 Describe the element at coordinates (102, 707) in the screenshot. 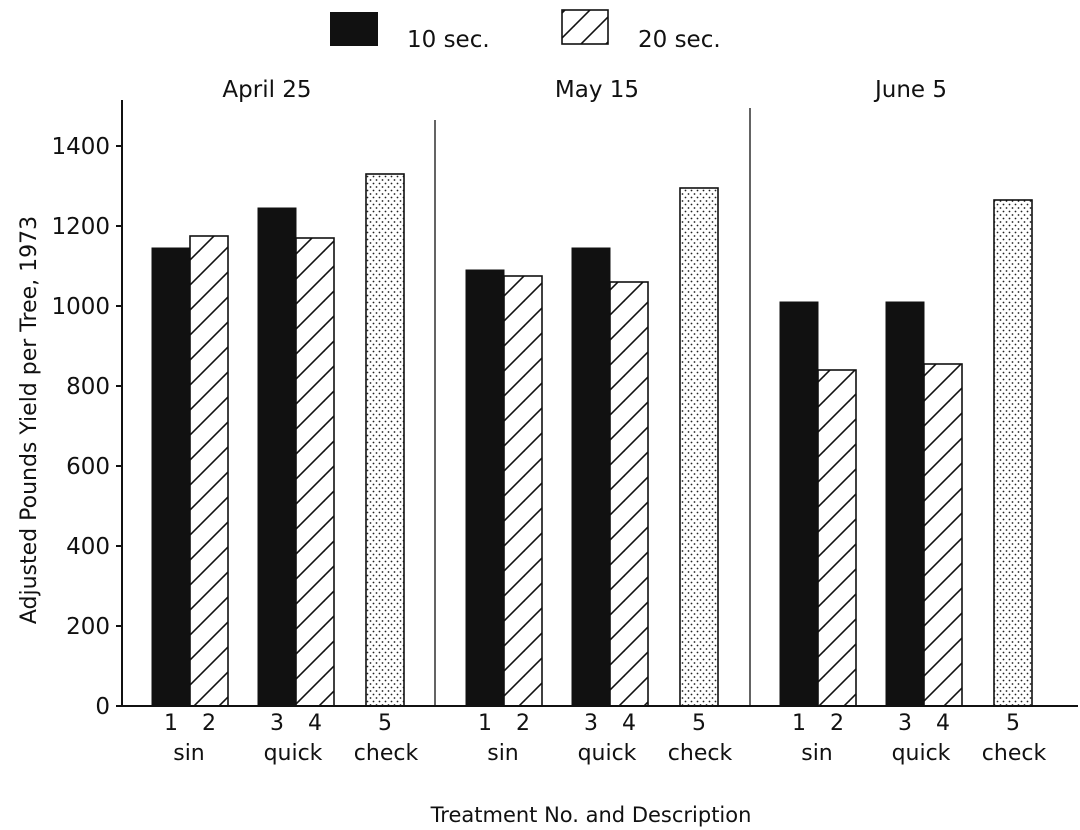

I see `y-tick-label: 0` at that location.